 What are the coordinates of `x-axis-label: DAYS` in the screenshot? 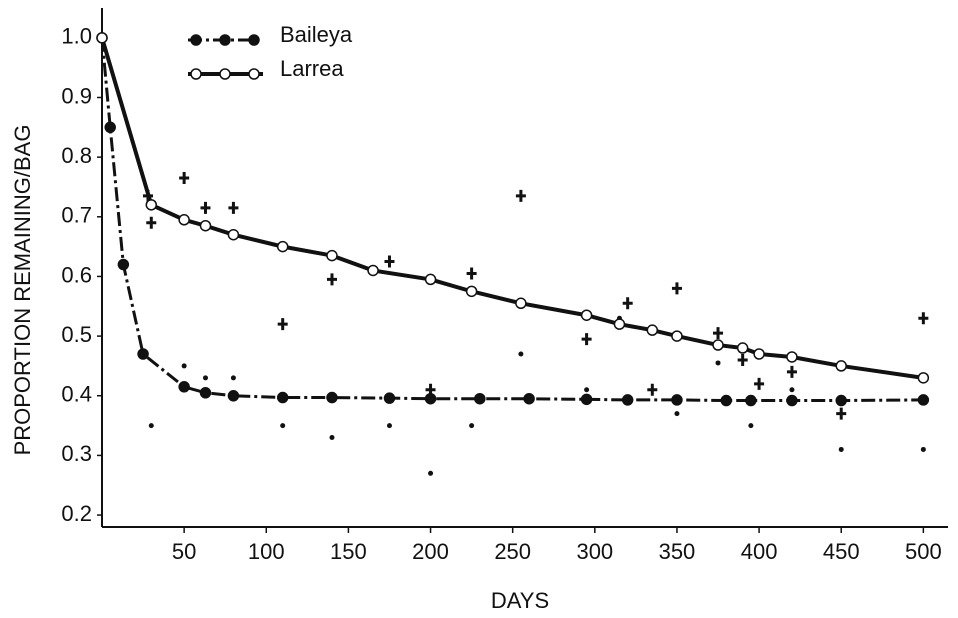 It's located at (520, 600).